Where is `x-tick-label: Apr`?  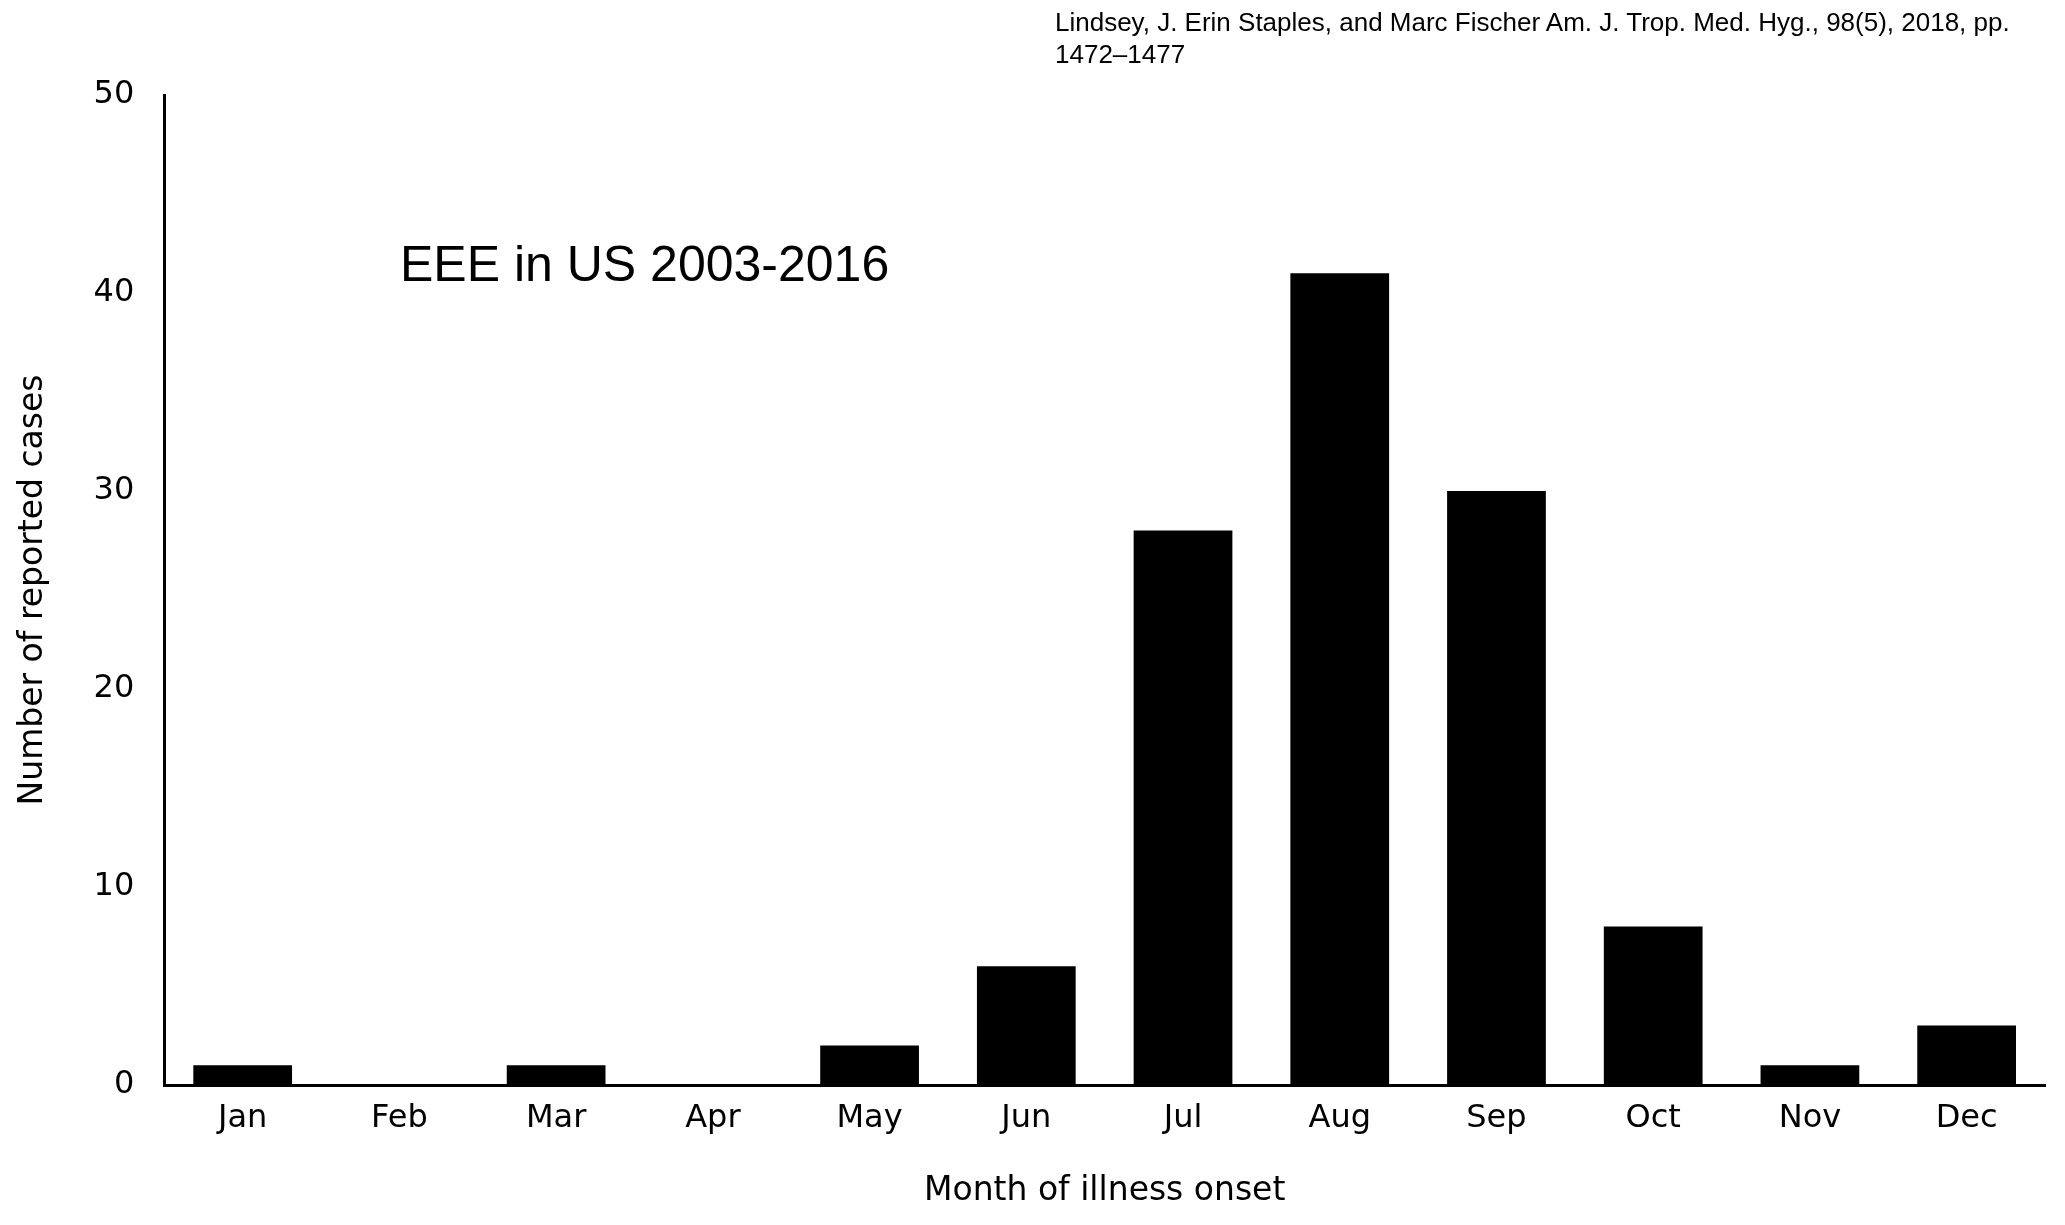
x-tick-label: Apr is located at coordinates (713, 1115).